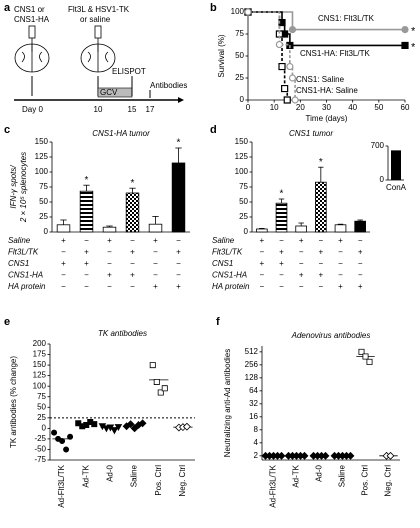  I want to click on y-tick-label: 64, so click(253, 390).